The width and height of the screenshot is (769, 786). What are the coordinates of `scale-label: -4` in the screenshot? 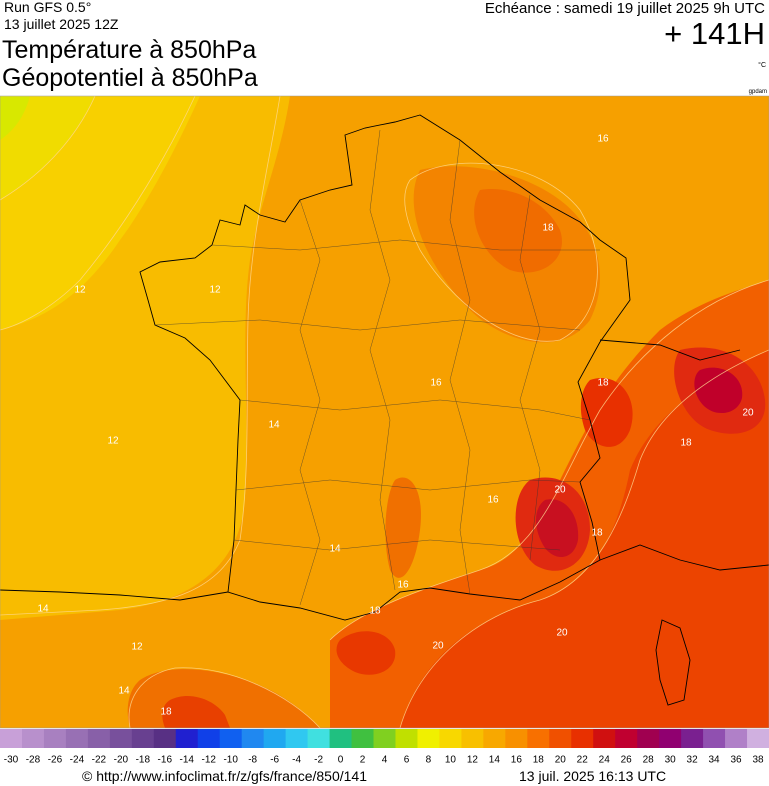 It's located at (296, 760).